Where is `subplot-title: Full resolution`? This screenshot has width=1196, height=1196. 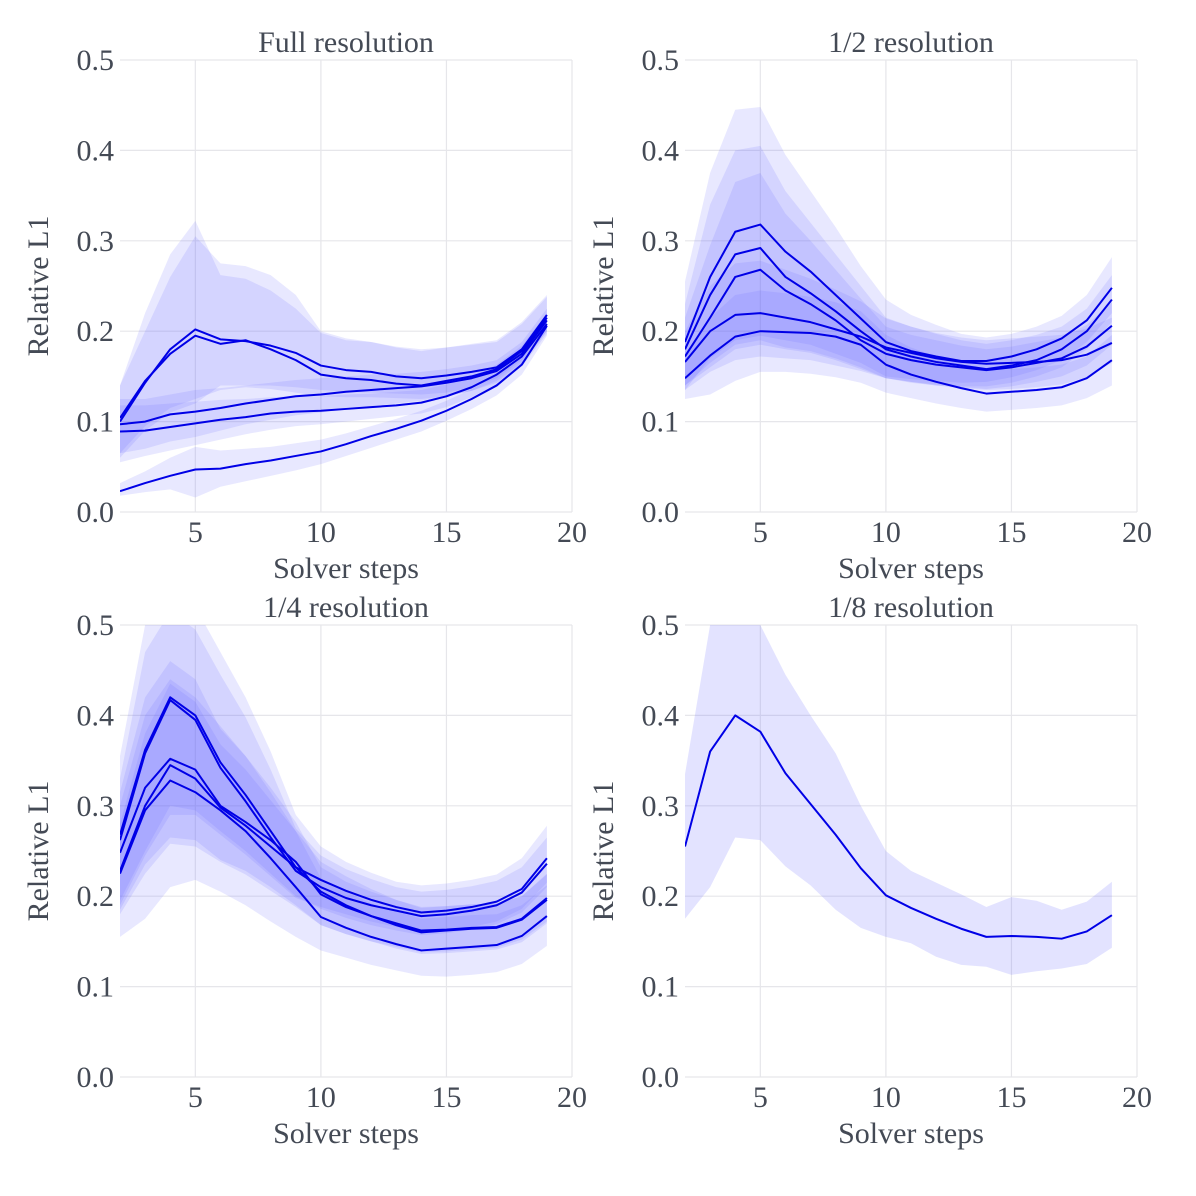
subplot-title: Full resolution is located at coordinates (346, 42).